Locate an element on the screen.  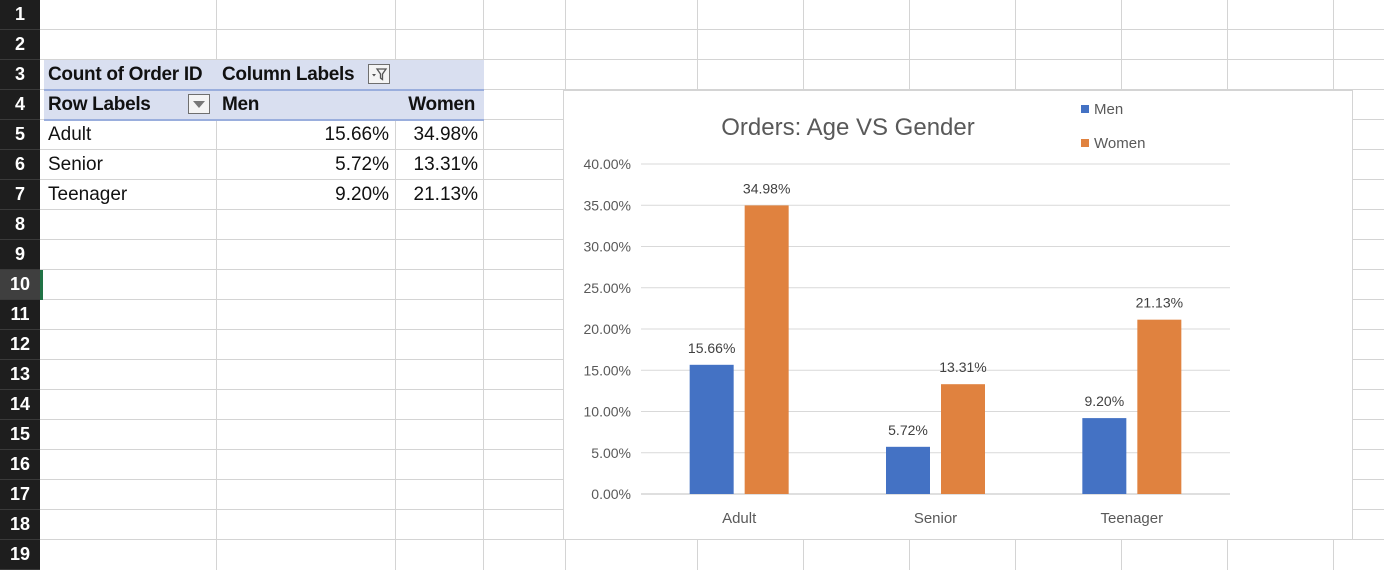
filter-funnel-icon is located at coordinates (380, 74).